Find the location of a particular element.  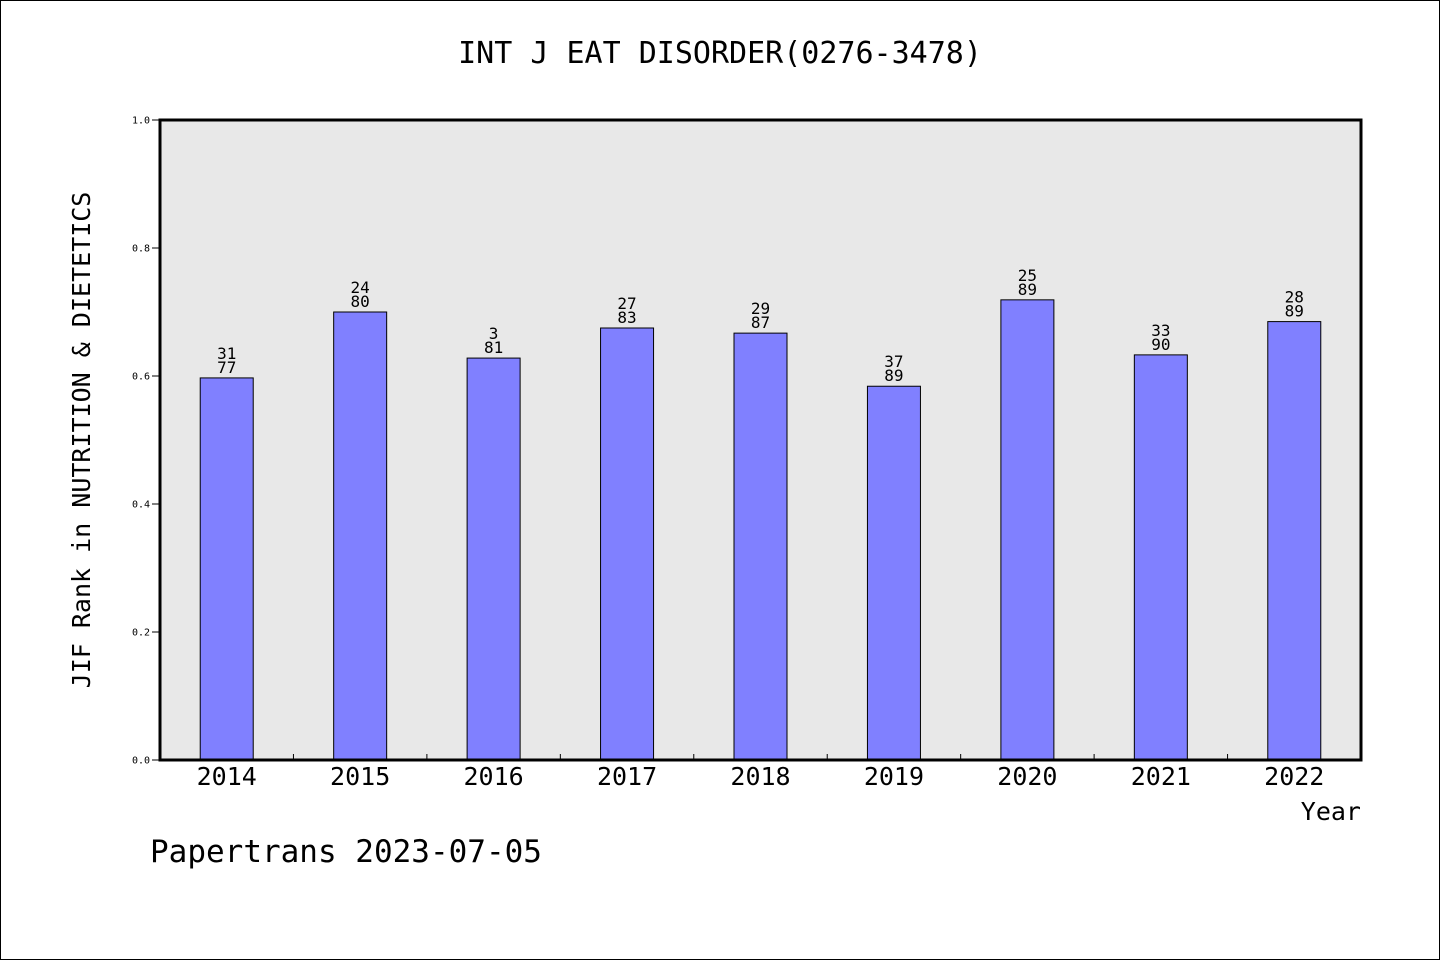

bar-label-rank: 33 is located at coordinates (1160, 330).